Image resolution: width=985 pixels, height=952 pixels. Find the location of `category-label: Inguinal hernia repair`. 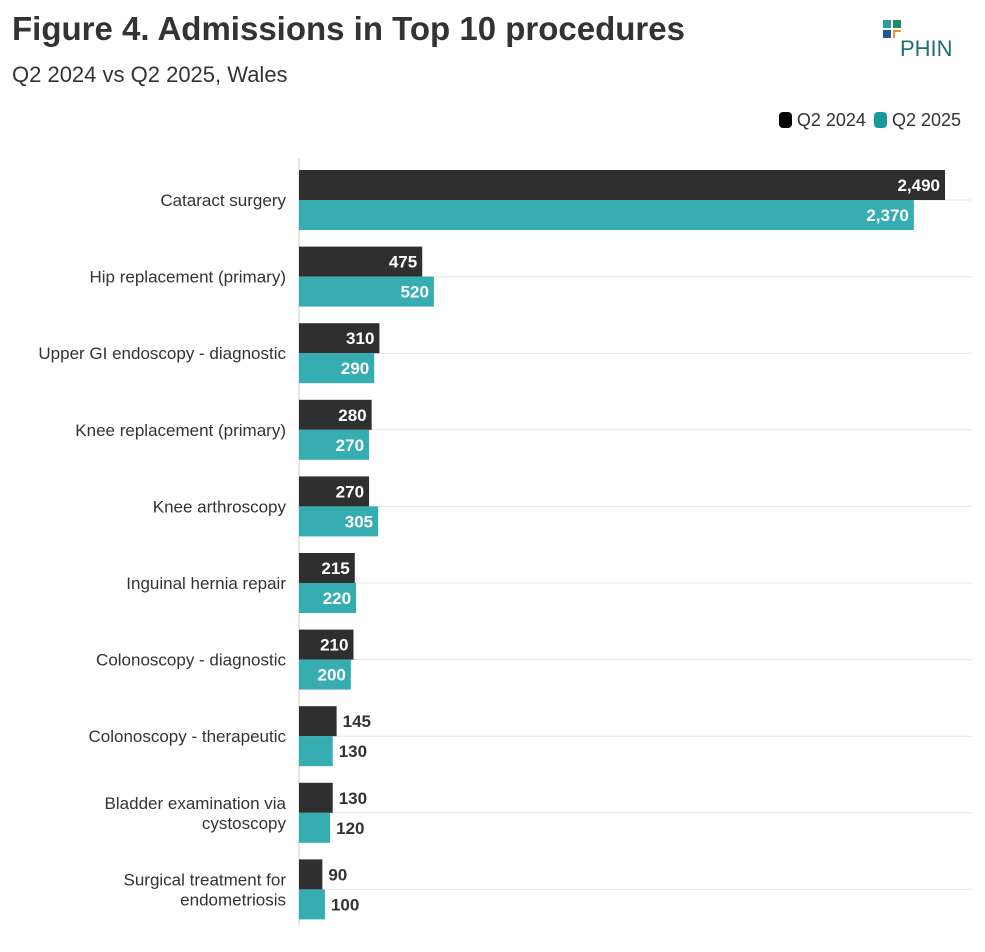

category-label: Inguinal hernia repair is located at coordinates (206, 583).